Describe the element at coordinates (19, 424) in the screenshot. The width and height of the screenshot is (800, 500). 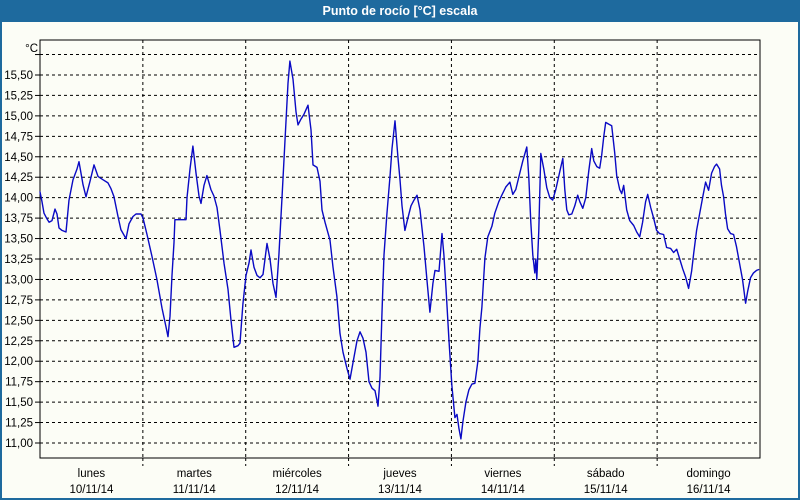
I see `y-tick-label: 11,25` at that location.